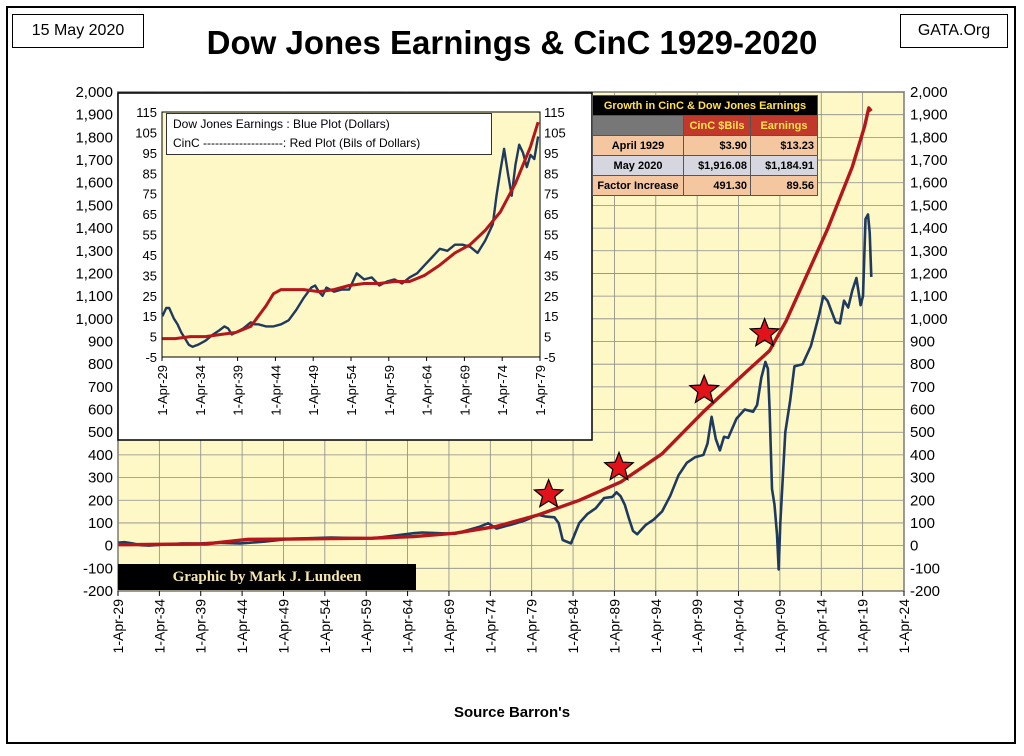 This screenshot has width=1024, height=756. Describe the element at coordinates (739, 626) in the screenshot. I see `x-tick-label: 1-Apr-04` at that location.